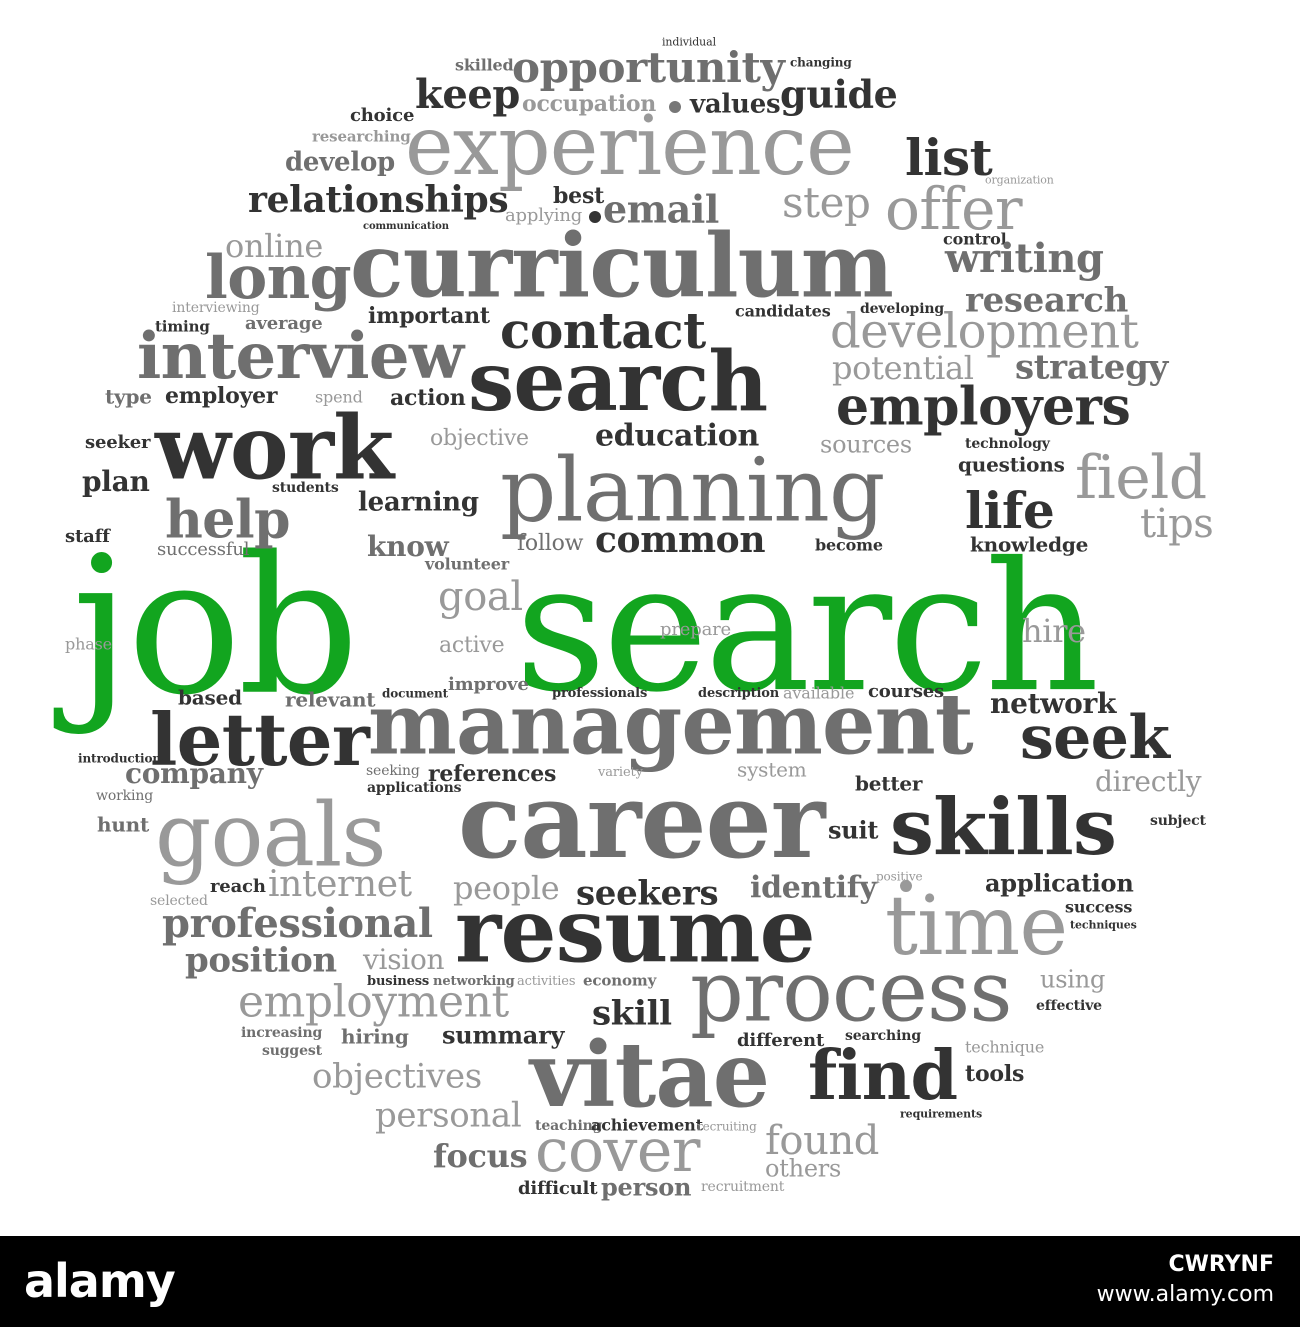 The image size is (1300, 1327). What do you see at coordinates (203, 549) in the screenshot?
I see `cloud-word-60: successful` at bounding box center [203, 549].